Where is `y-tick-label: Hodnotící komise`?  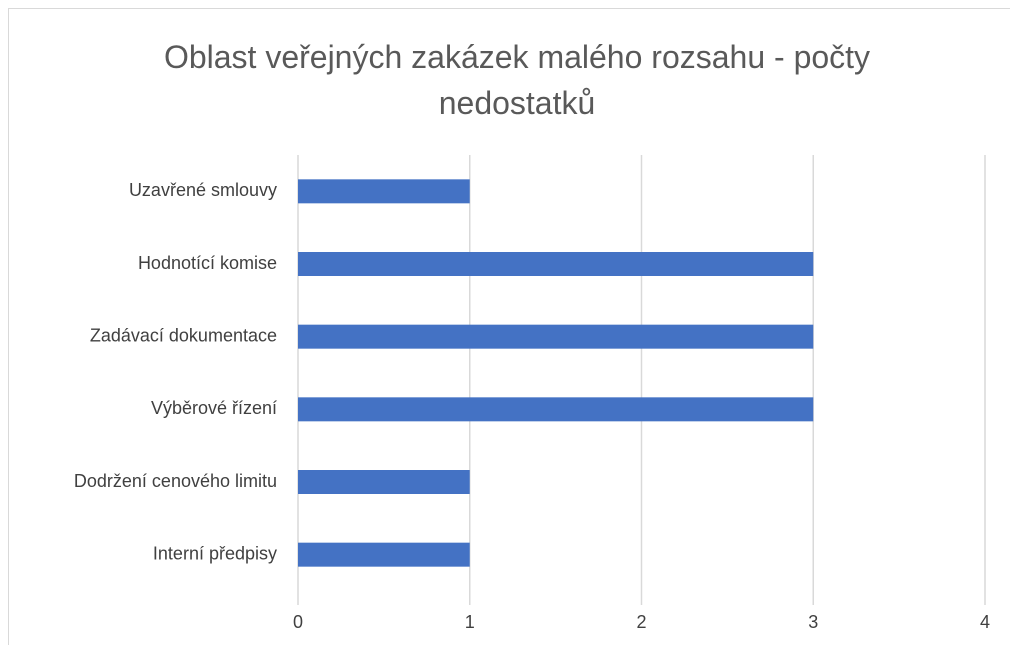 y-tick-label: Hodnotící komise is located at coordinates (207, 263).